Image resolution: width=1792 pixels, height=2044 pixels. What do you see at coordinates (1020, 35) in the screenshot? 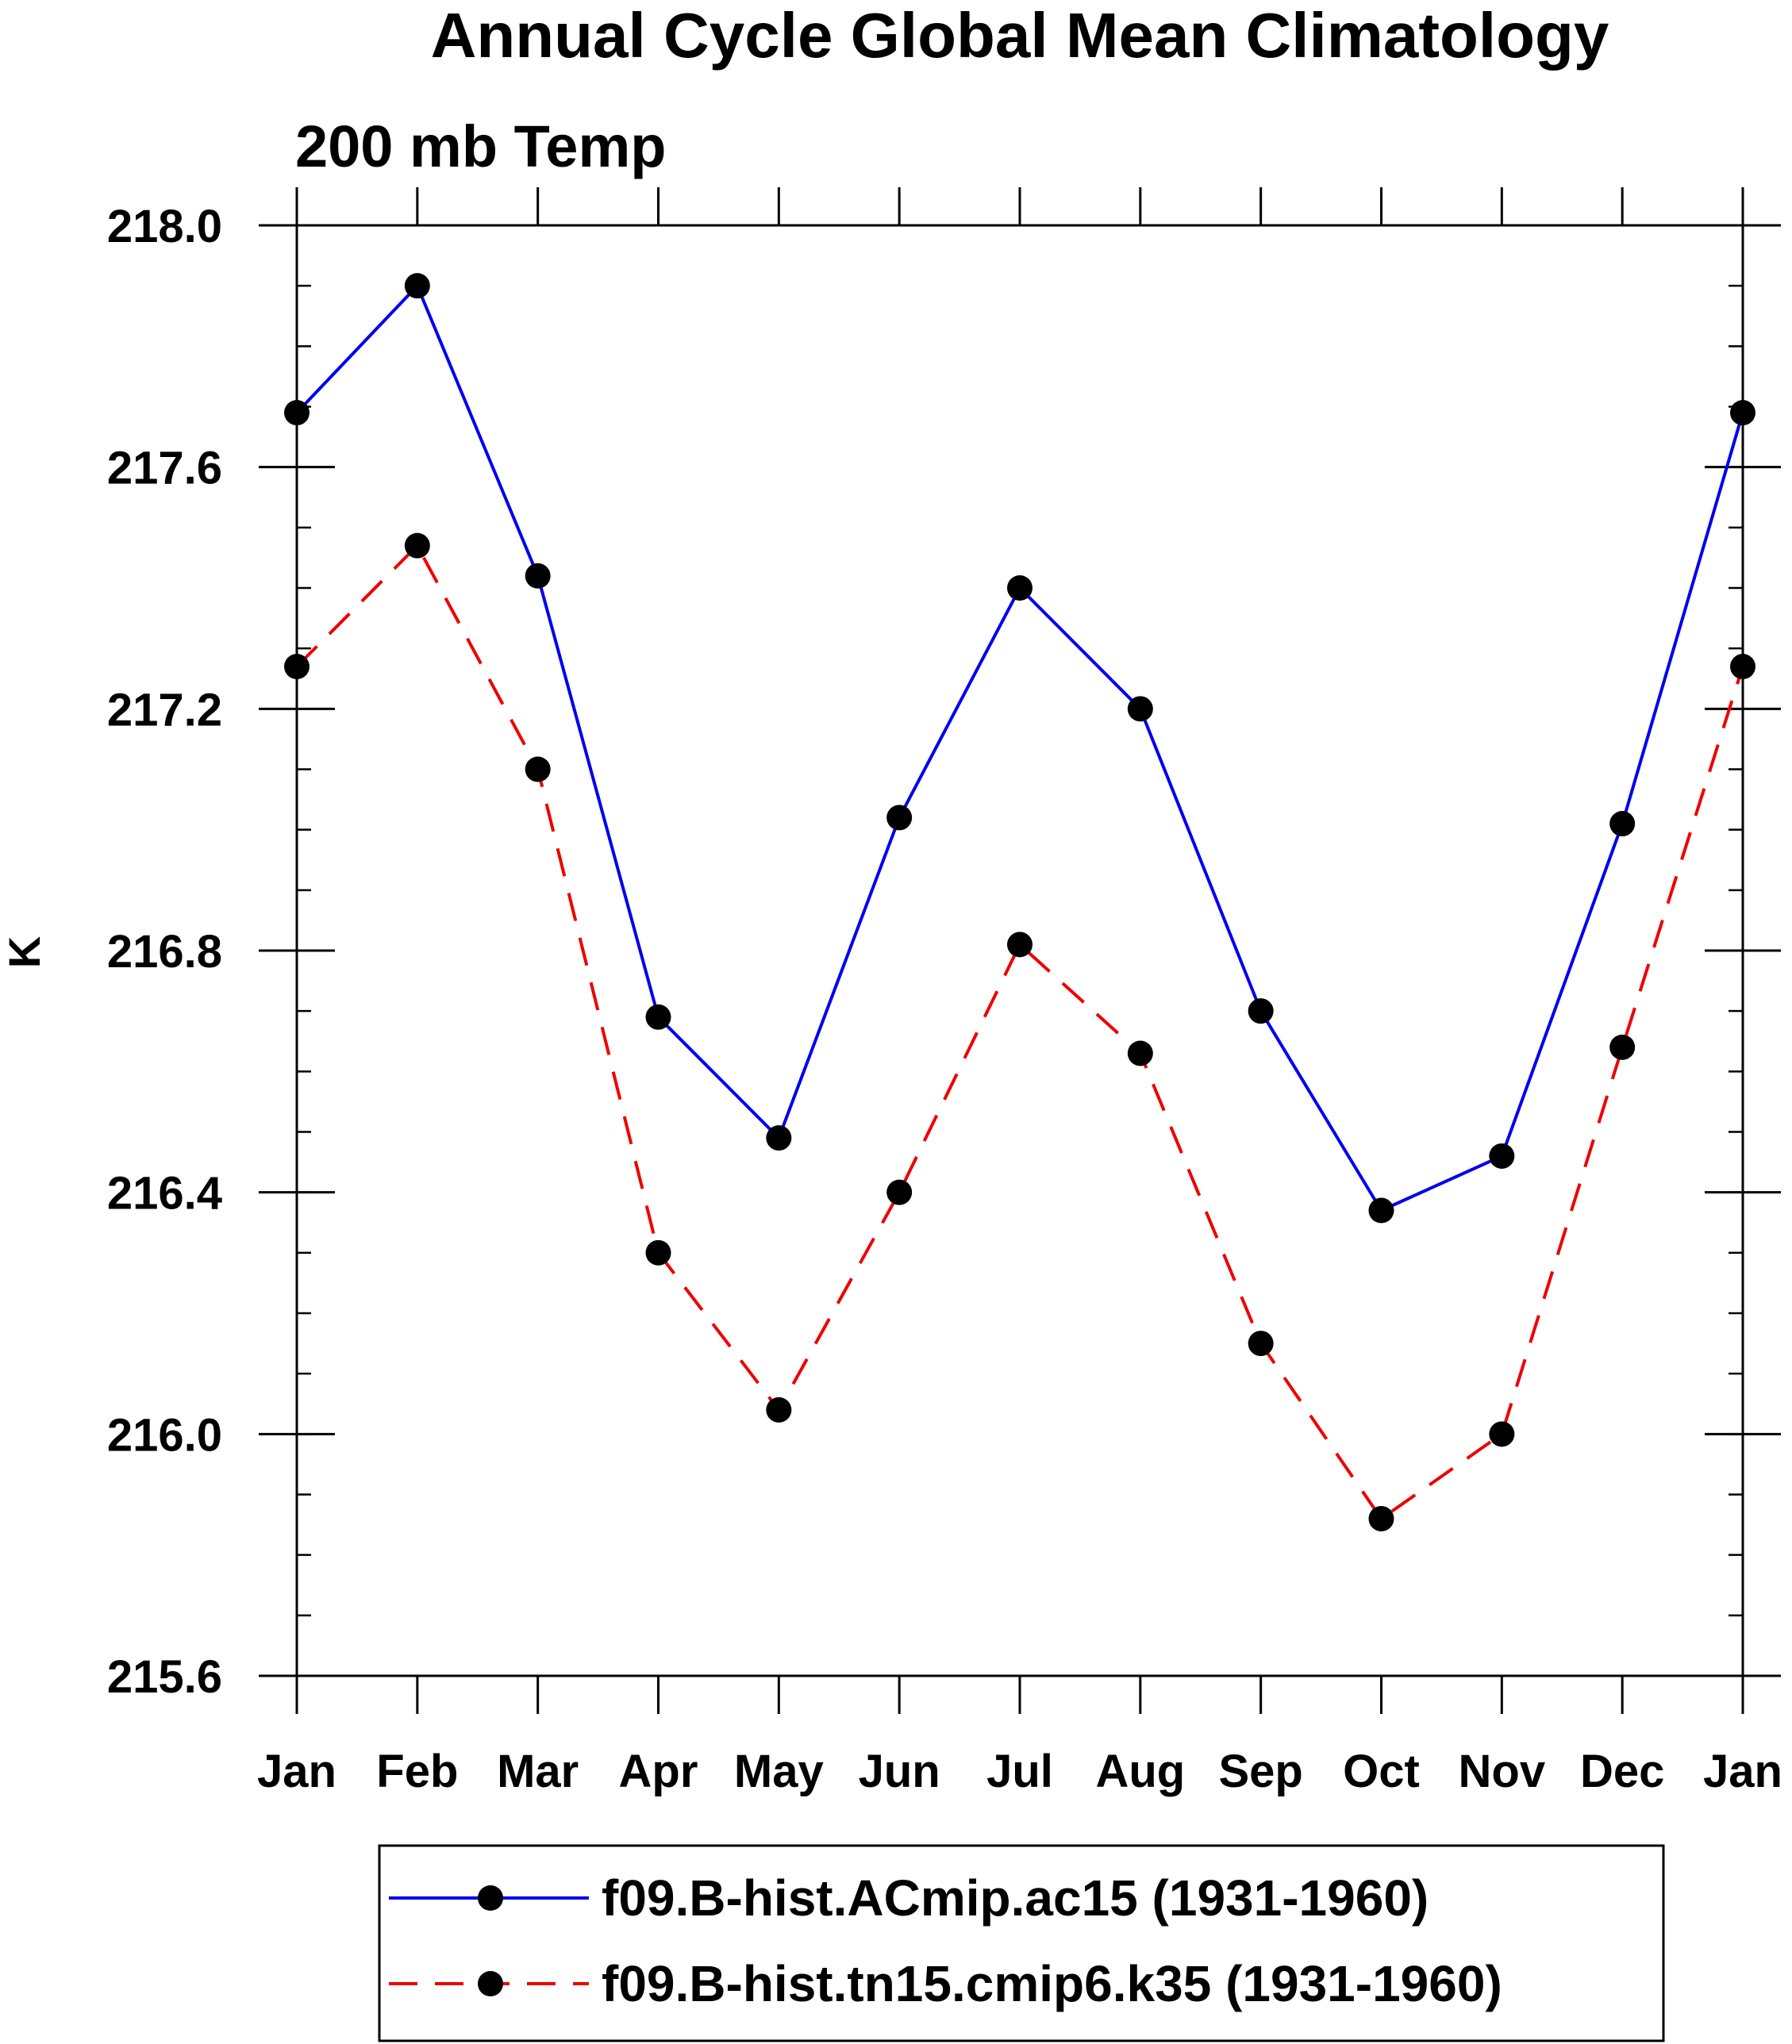
I see `chart-title: Annual Cycle Global Mean Climatology` at bounding box center [1020, 35].